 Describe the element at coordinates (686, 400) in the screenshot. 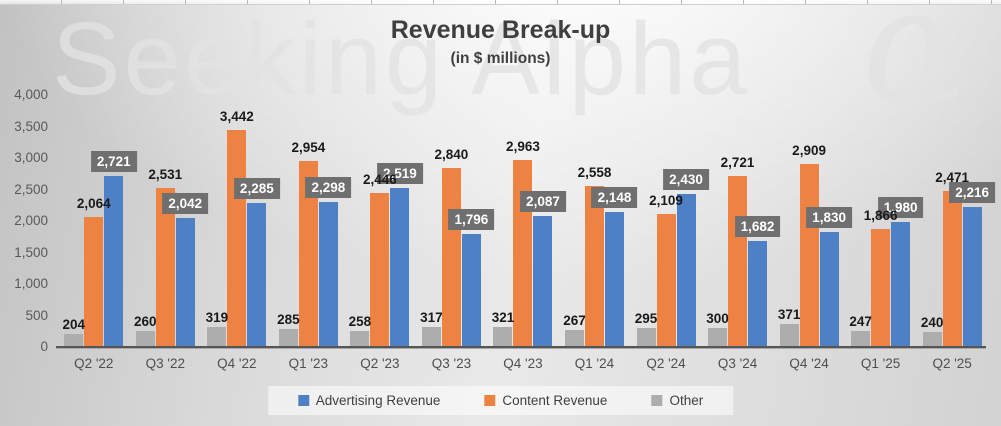

I see `legend-label: Other` at that location.